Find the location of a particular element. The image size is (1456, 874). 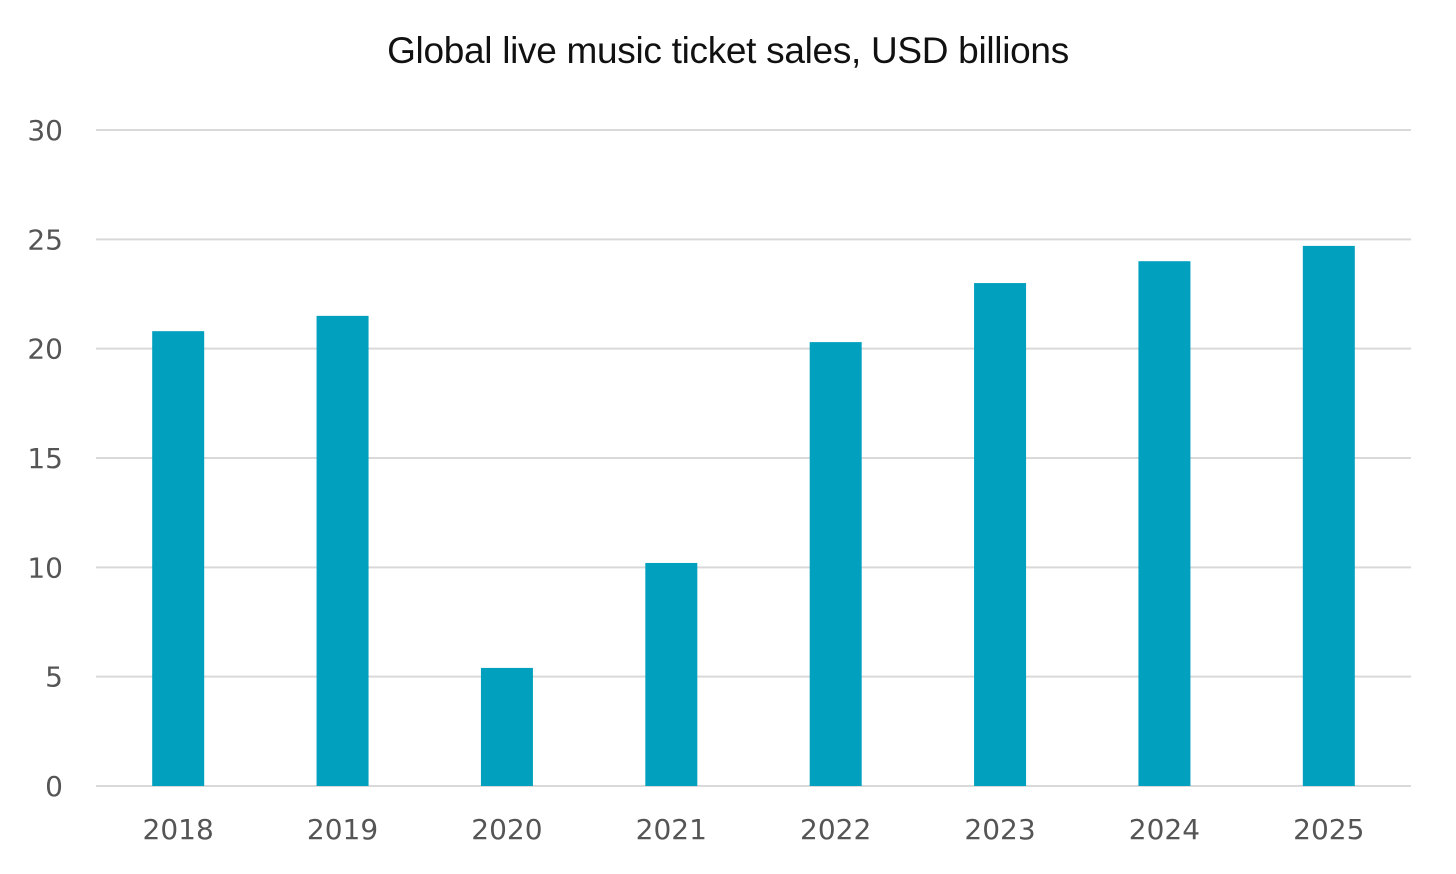

y-tick-label: 10 is located at coordinates (45, 567).